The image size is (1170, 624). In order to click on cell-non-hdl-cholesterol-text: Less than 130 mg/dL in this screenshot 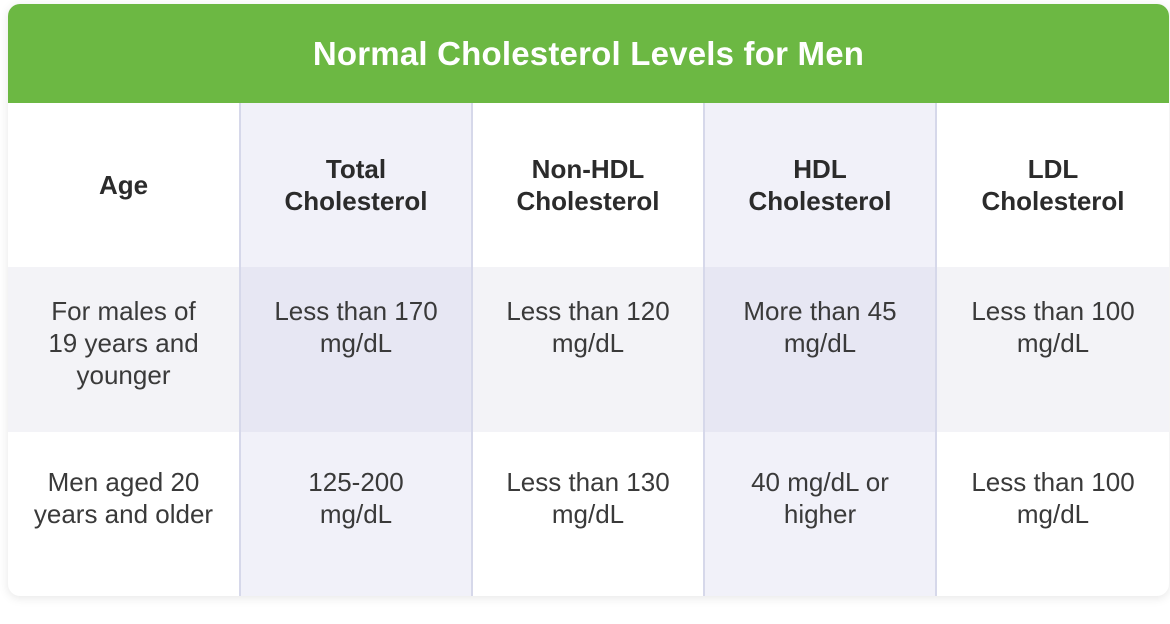, I will do `click(588, 498)`.